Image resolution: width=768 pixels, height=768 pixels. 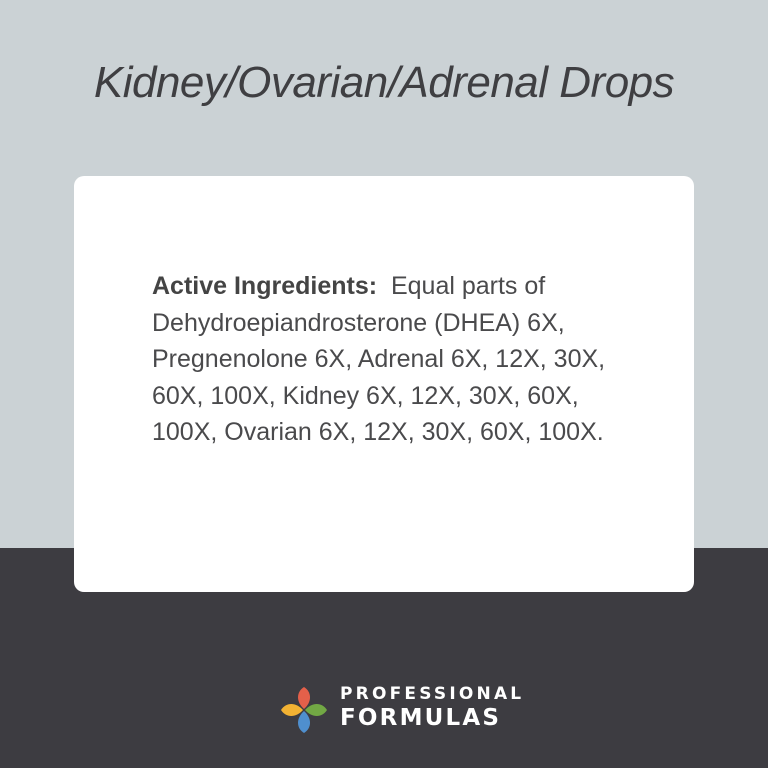 I want to click on ingredients-label: Active Ingredients:, so click(x=265, y=286).